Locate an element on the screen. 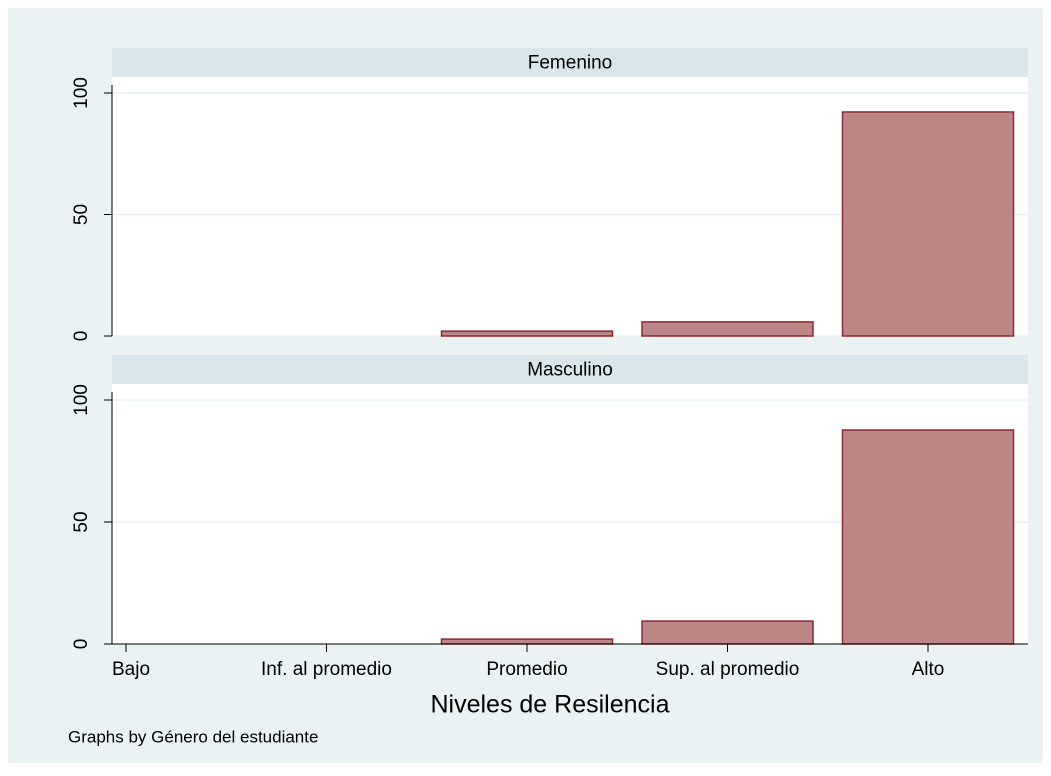  x-tick-label: Alto is located at coordinates (928, 669).